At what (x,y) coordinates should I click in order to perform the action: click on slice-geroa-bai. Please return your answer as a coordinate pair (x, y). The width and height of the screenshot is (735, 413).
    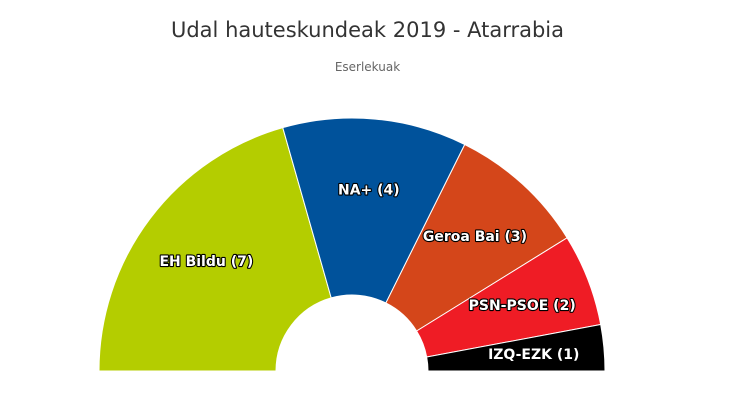
    Looking at the image, I should click on (476, 237).